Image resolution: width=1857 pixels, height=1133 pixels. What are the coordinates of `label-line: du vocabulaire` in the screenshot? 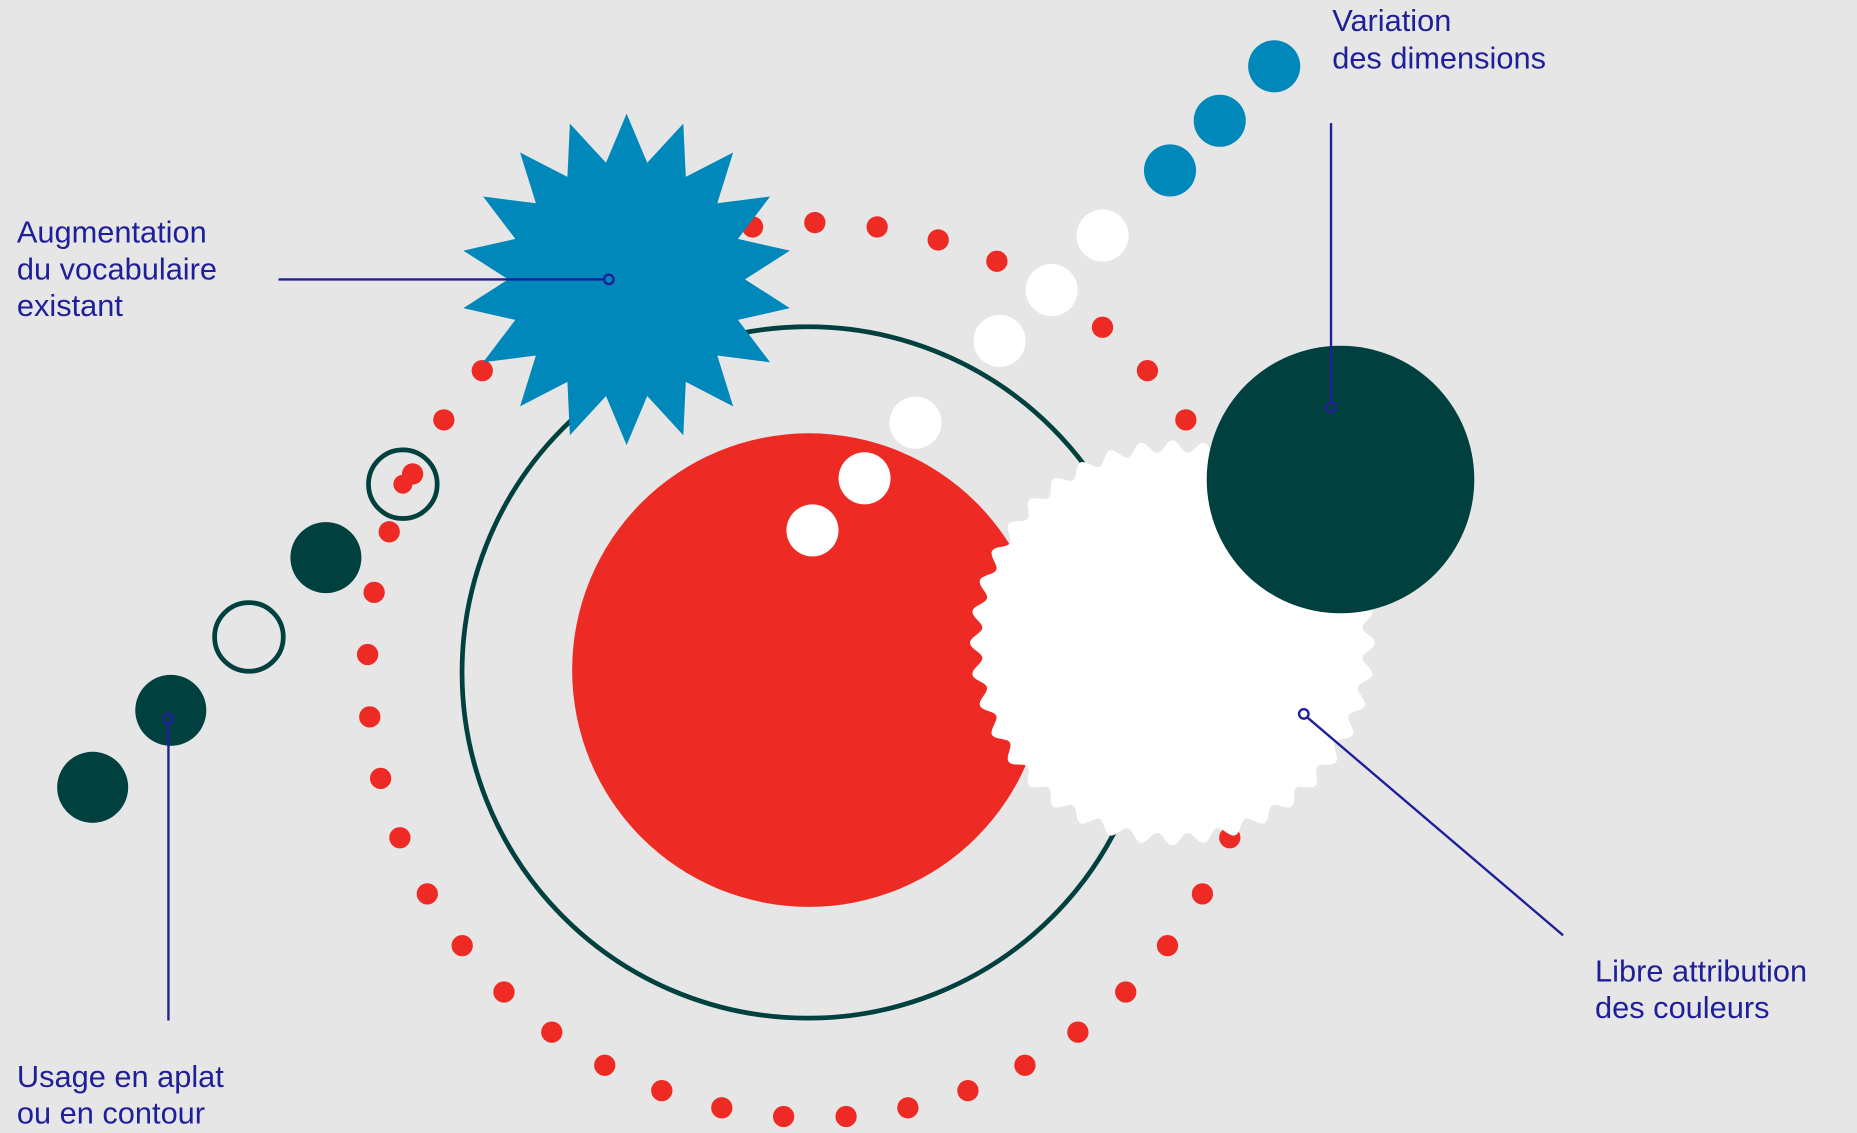 It's located at (117, 268).